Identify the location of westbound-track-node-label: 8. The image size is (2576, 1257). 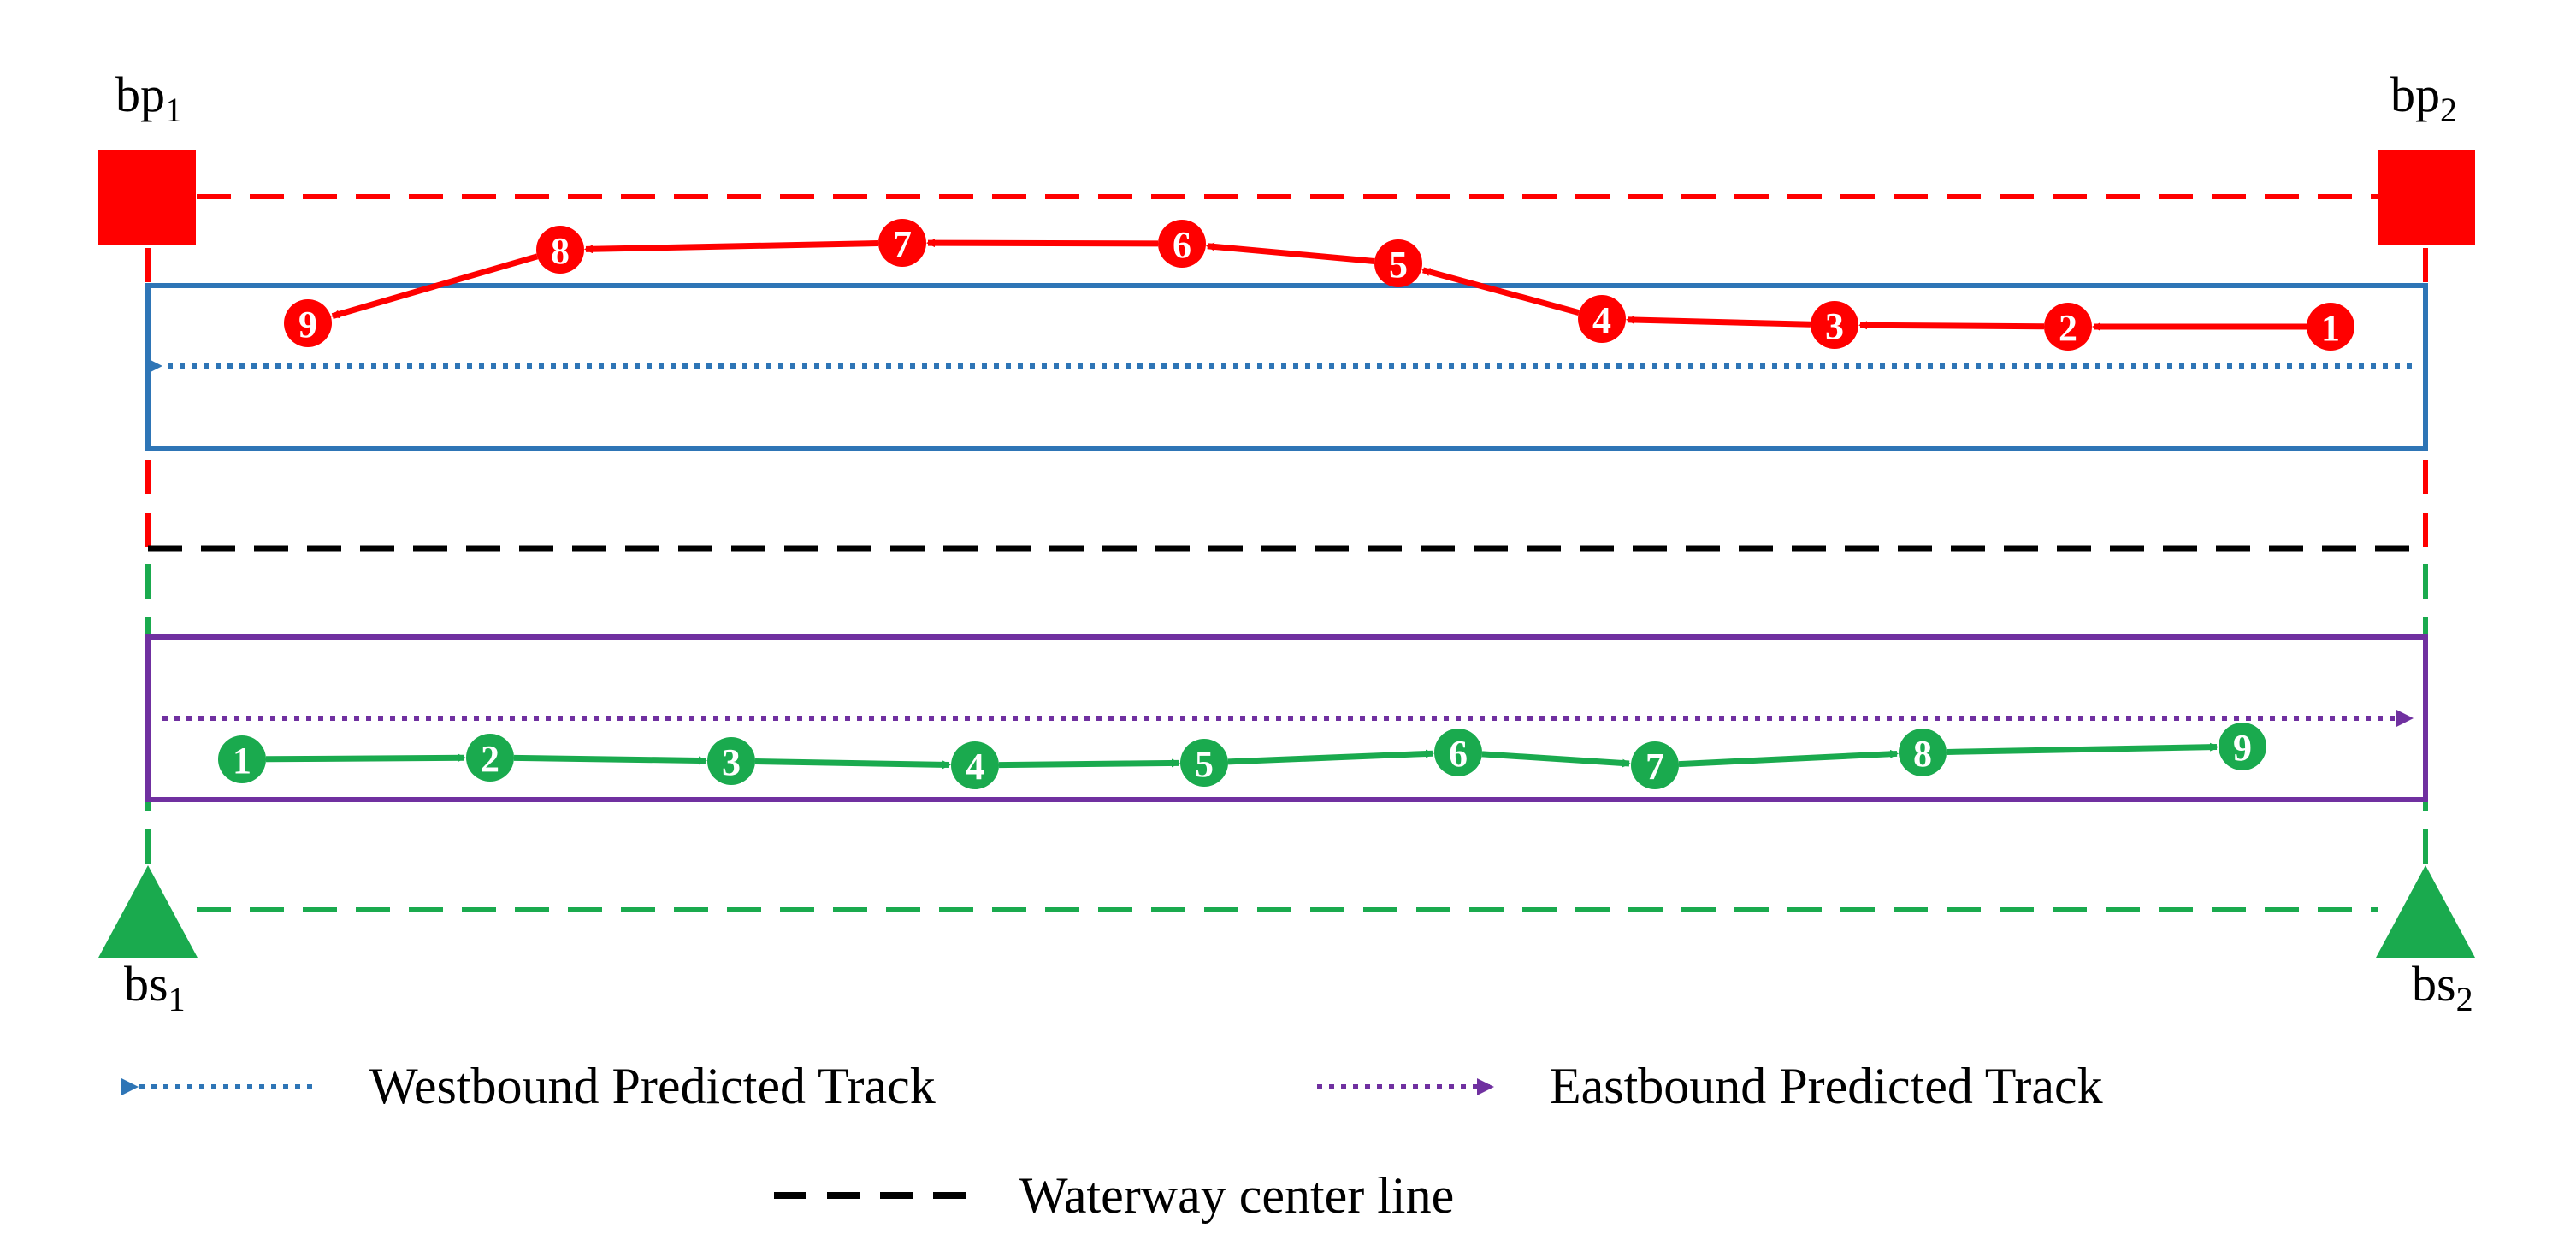
(560, 251).